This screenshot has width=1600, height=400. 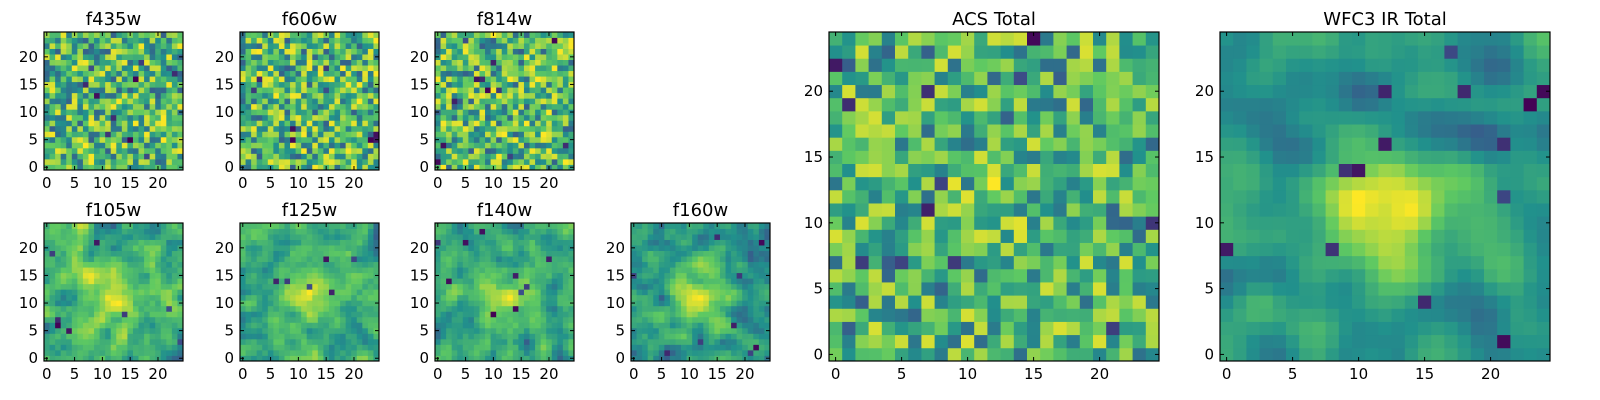 I want to click on x-tick-label: 20, so click(x=548, y=183).